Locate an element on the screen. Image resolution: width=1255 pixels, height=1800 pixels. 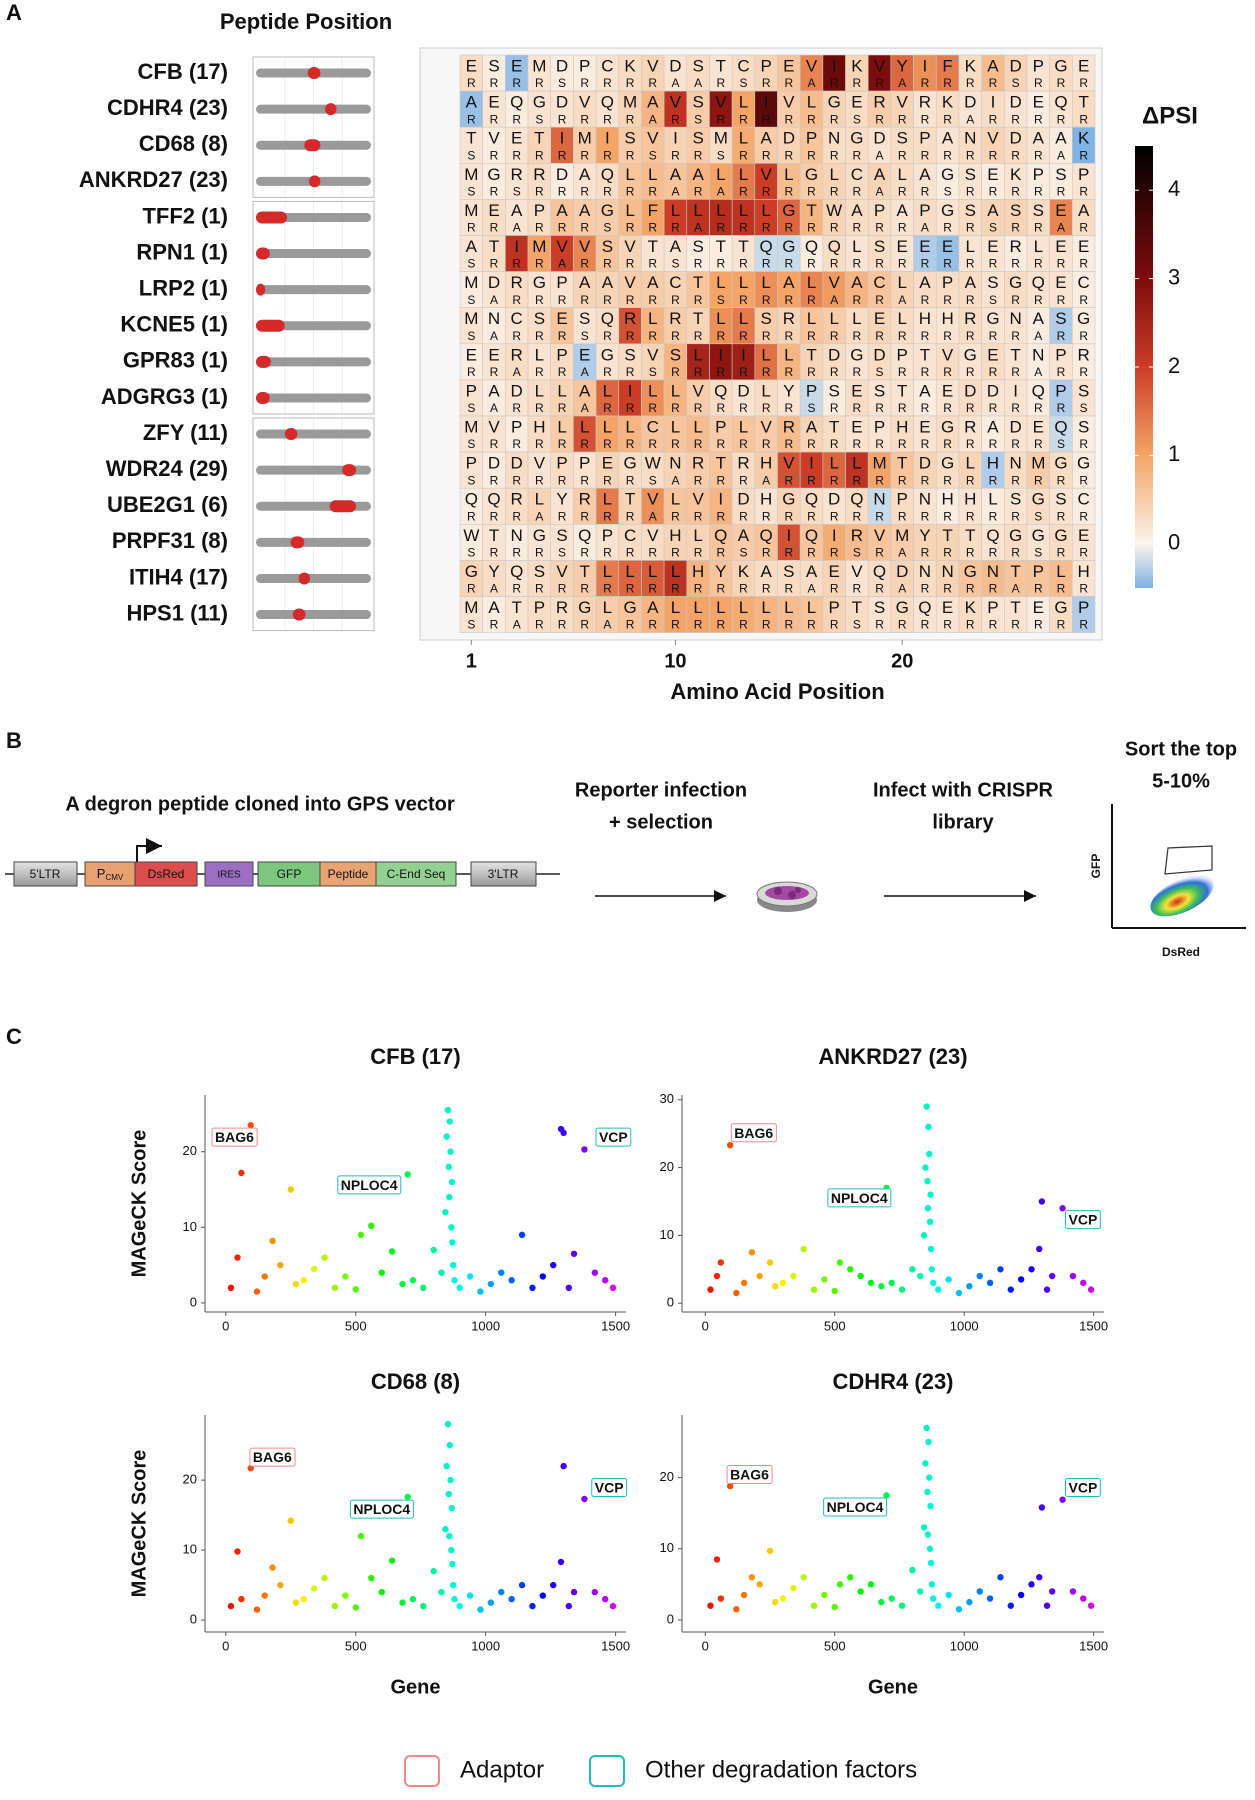
residue: V is located at coordinates (766, 174).